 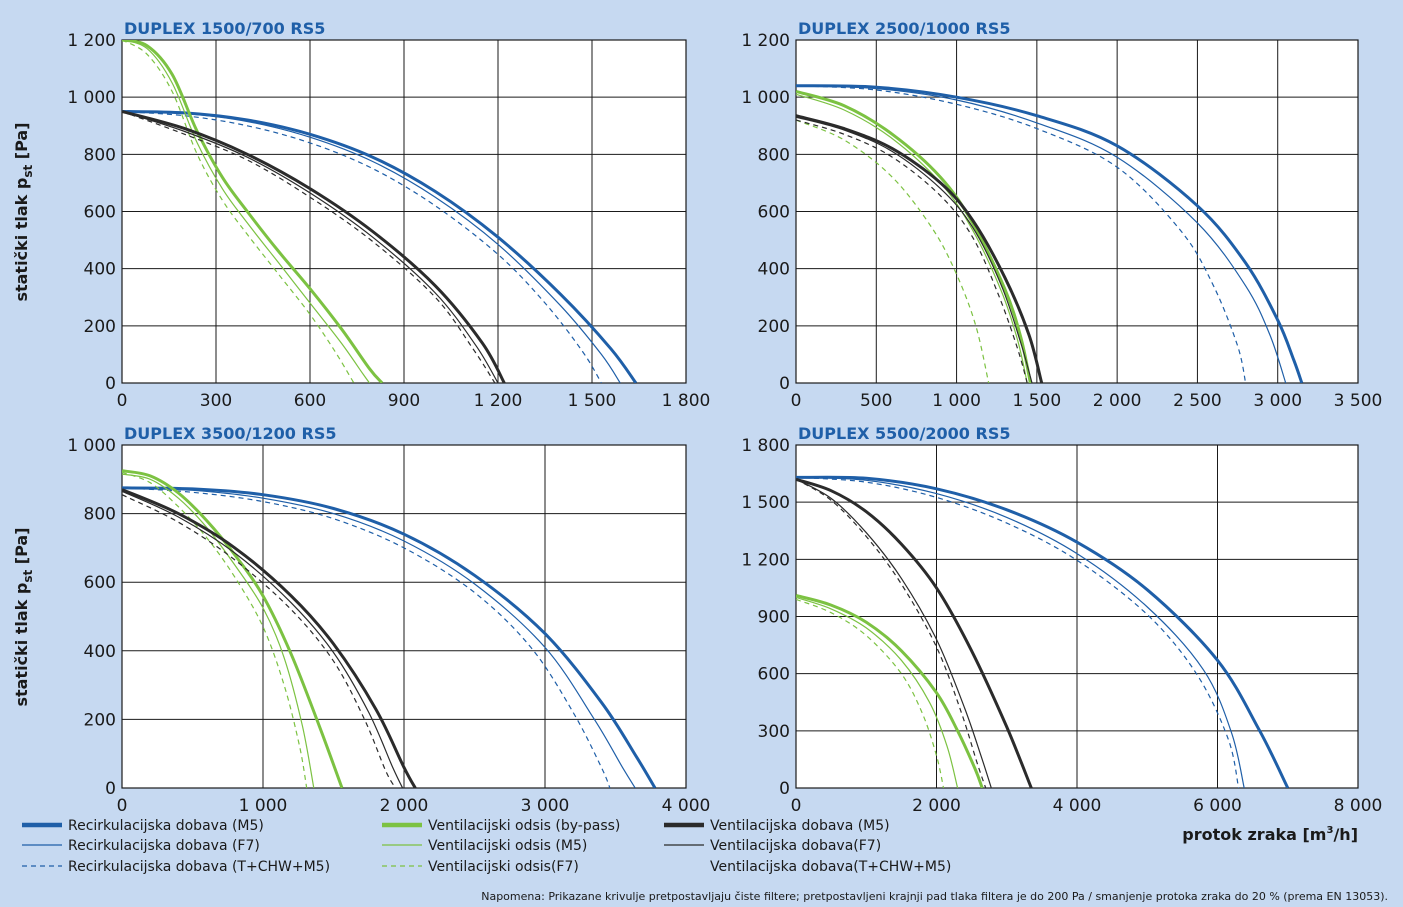 I want to click on legend-label: Ventilacijski odsis (M5), so click(x=507, y=846).